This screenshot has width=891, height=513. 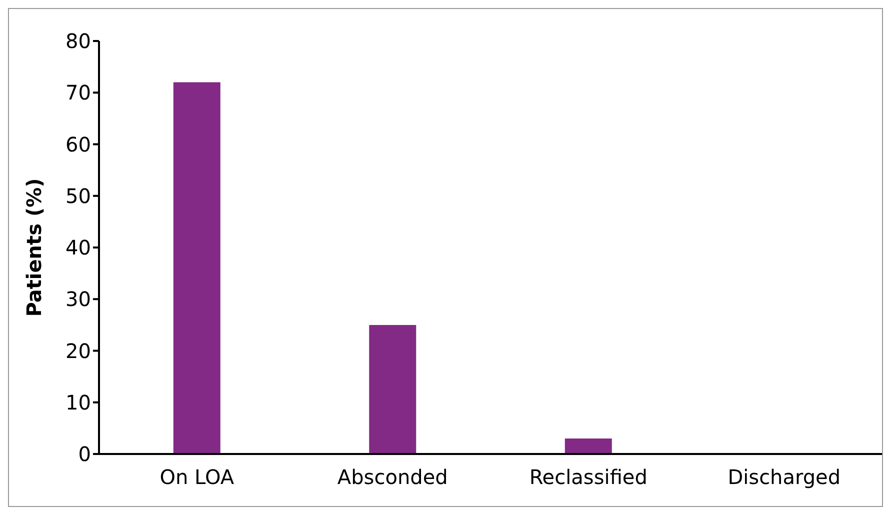 What do you see at coordinates (197, 477) in the screenshot?
I see `x-tick-label: On LOA` at bounding box center [197, 477].